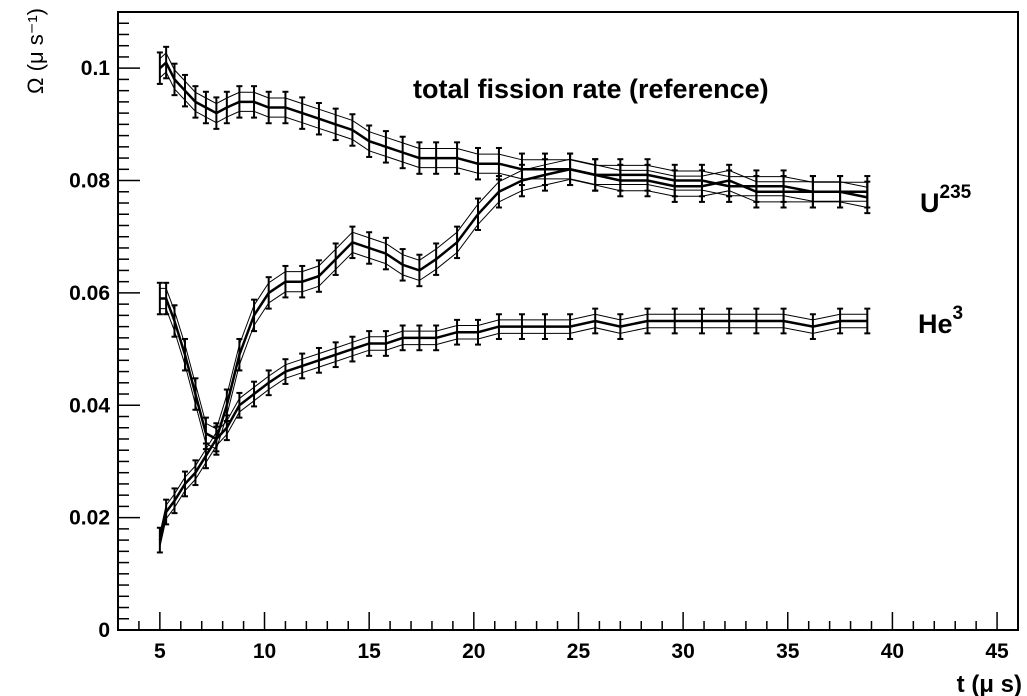  What do you see at coordinates (96, 68) in the screenshot?
I see `y-tick-label: 0.1` at bounding box center [96, 68].